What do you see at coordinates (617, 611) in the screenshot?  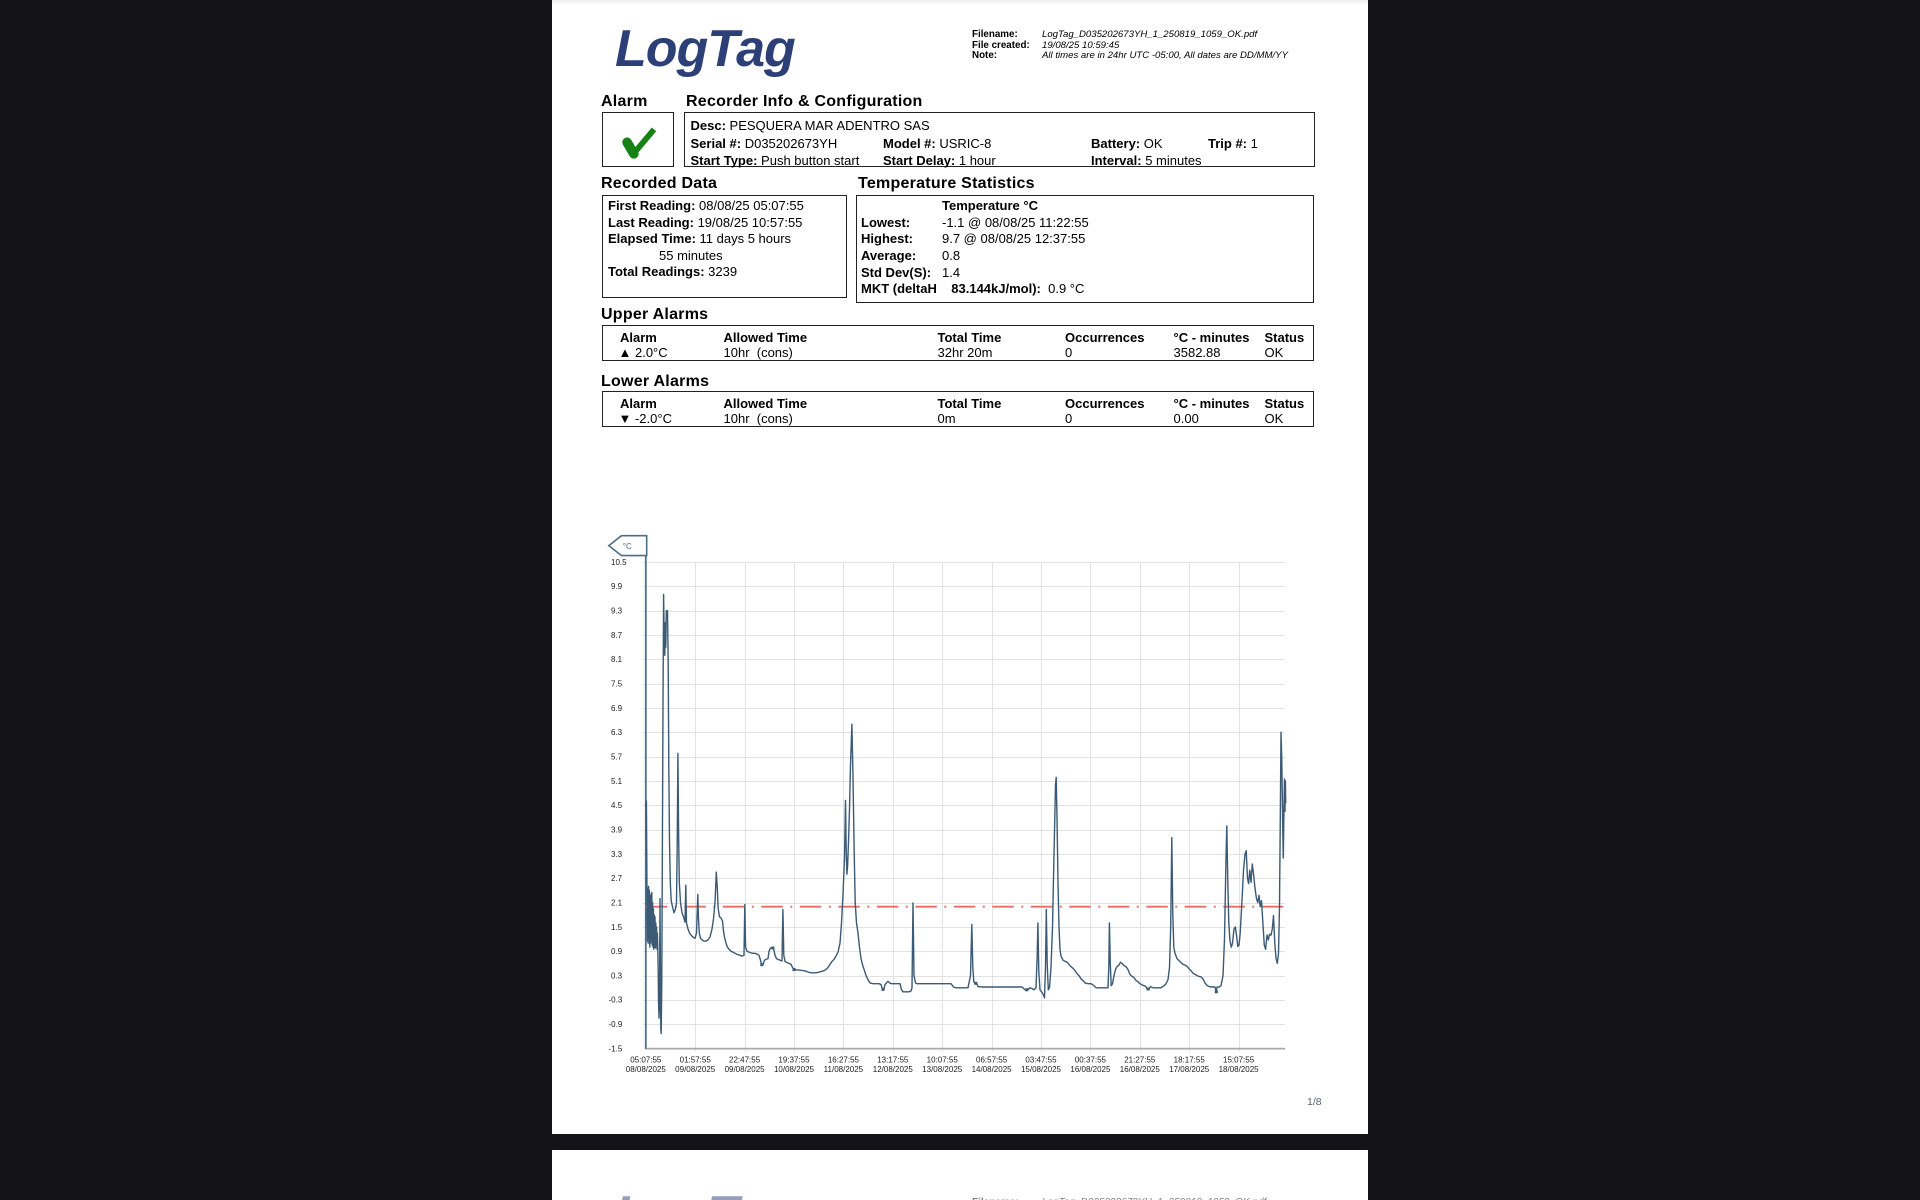 I see `svg-text: 9.3` at bounding box center [617, 611].